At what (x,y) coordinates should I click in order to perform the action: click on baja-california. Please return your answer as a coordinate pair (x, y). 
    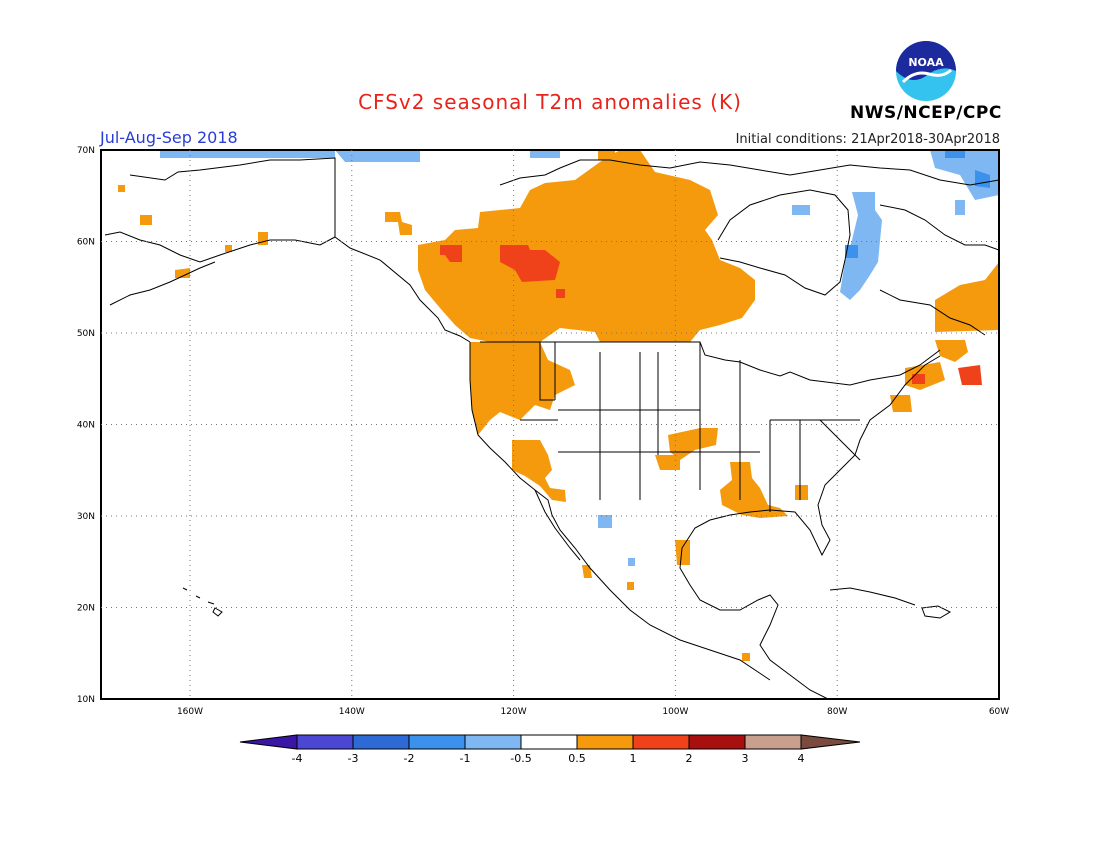
    Looking at the image, I should click on (557, 525).